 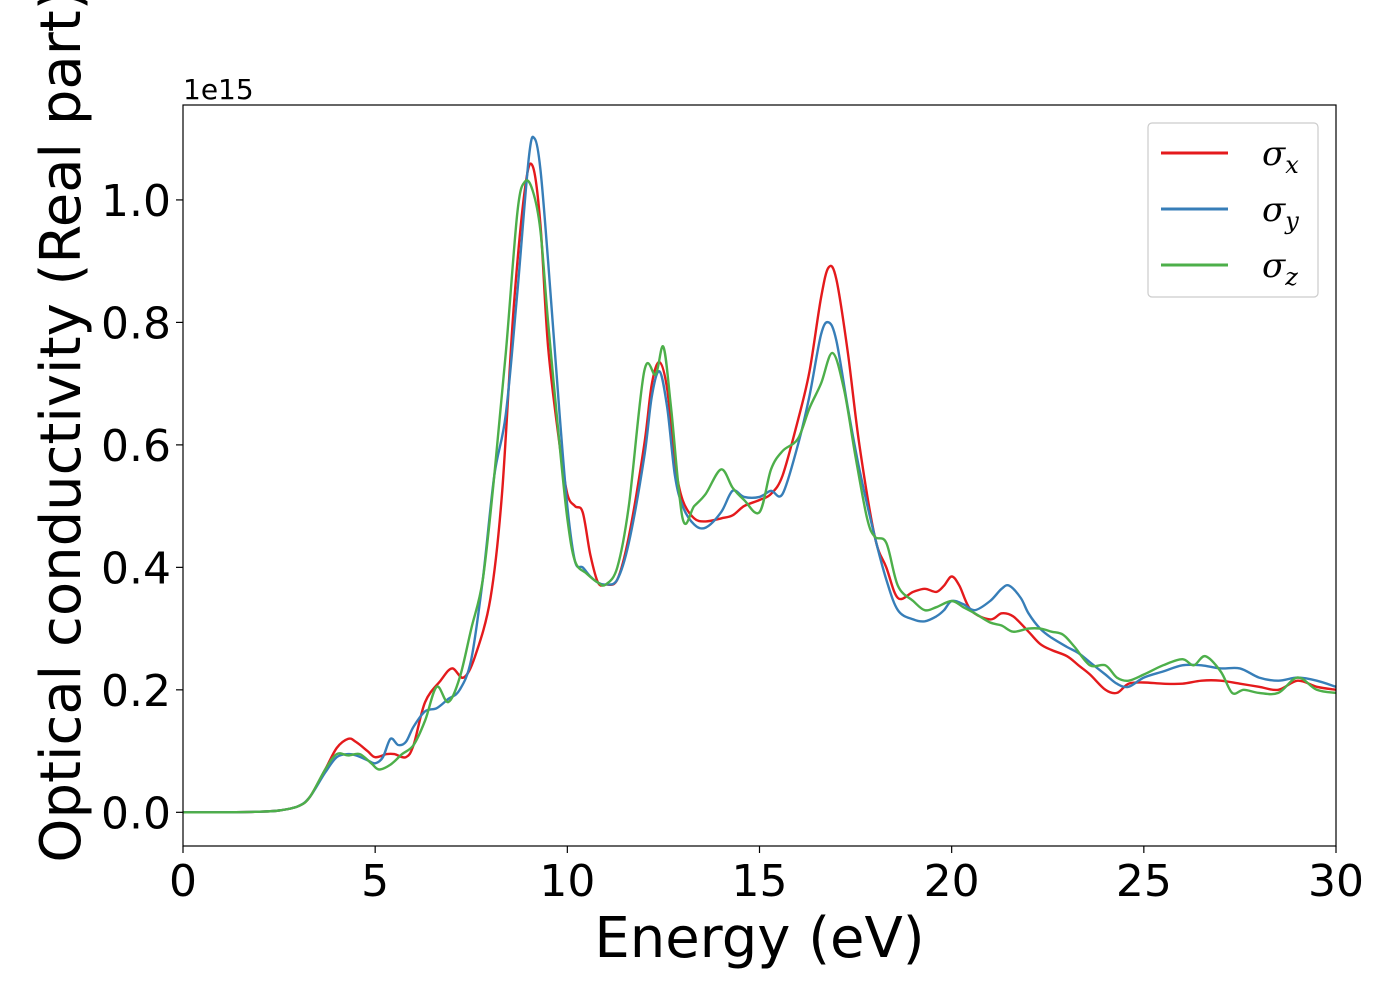 I want to click on y-tick-label: 0.0, so click(x=136, y=813).